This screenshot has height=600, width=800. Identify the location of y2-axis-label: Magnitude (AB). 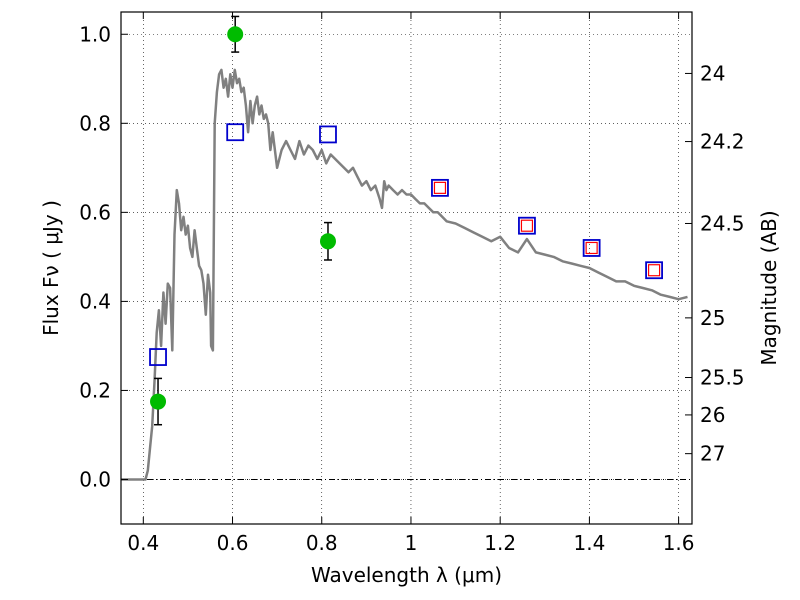
(769, 287).